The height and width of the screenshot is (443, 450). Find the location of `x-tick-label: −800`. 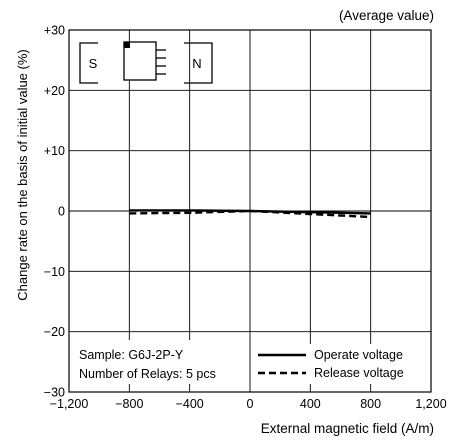

x-tick-label: −800 is located at coordinates (129, 404).